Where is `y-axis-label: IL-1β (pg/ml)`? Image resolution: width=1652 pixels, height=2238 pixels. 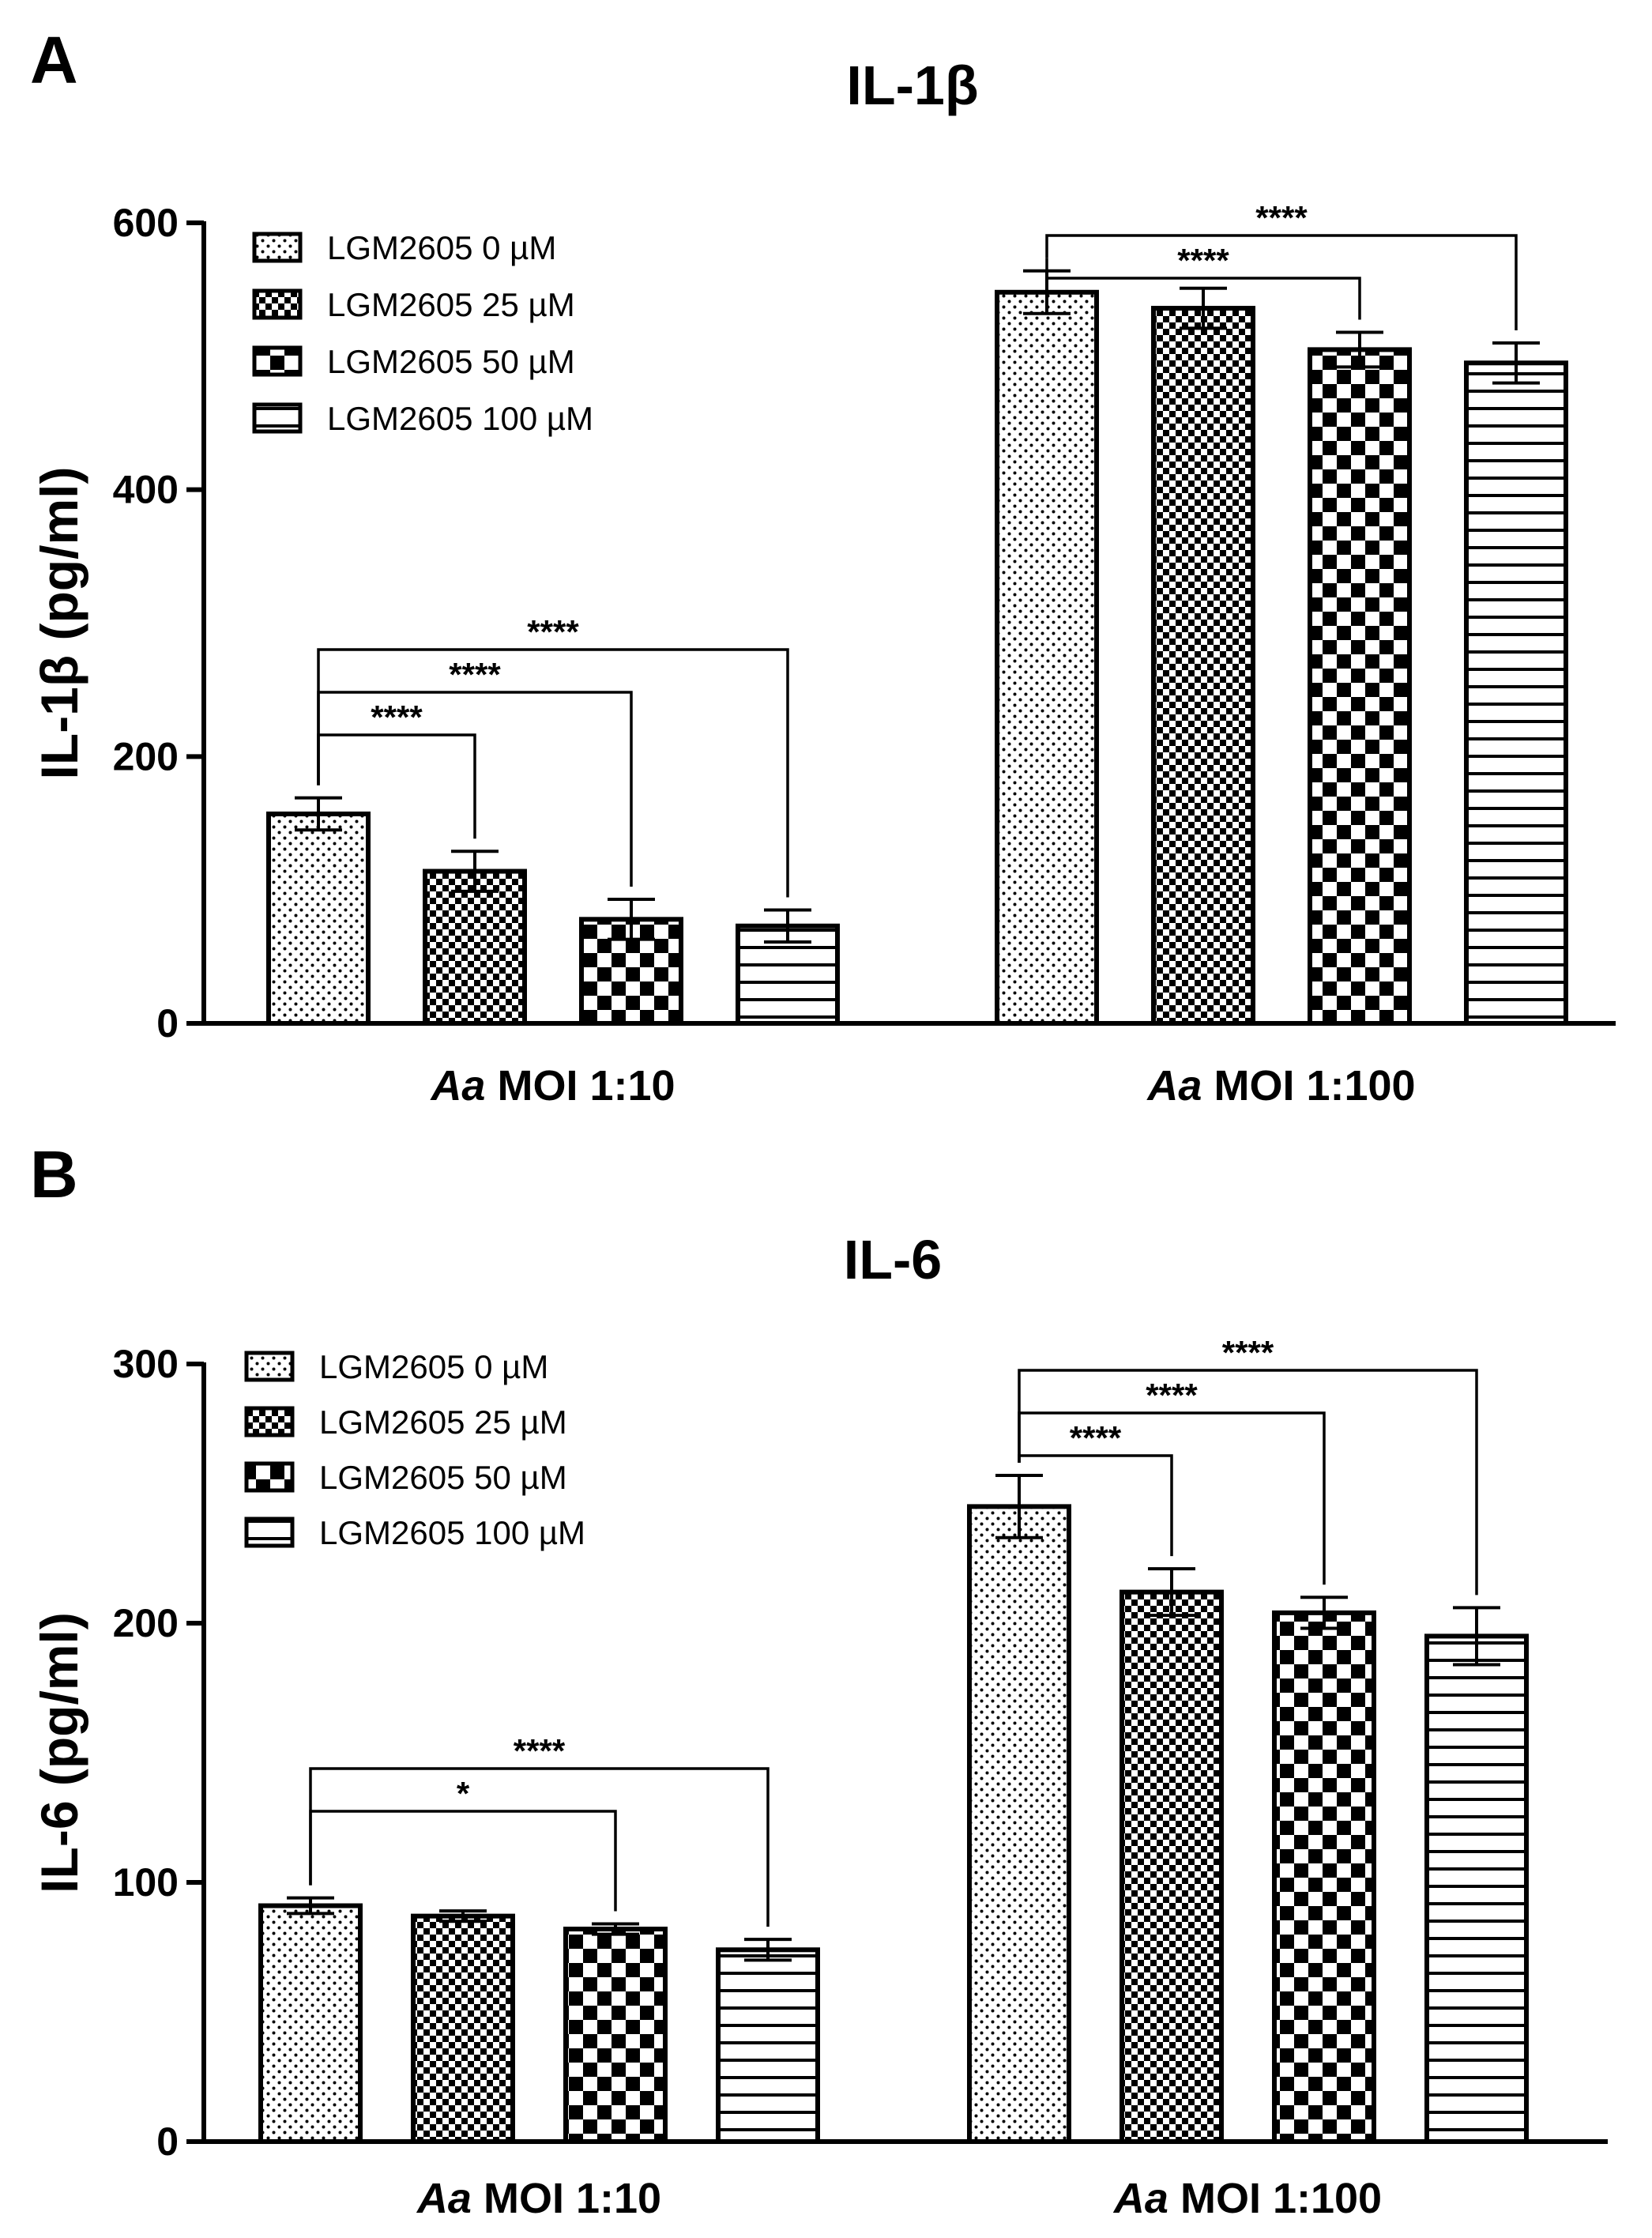
y-axis-label: IL-1β (pg/ml) is located at coordinates (59, 623).